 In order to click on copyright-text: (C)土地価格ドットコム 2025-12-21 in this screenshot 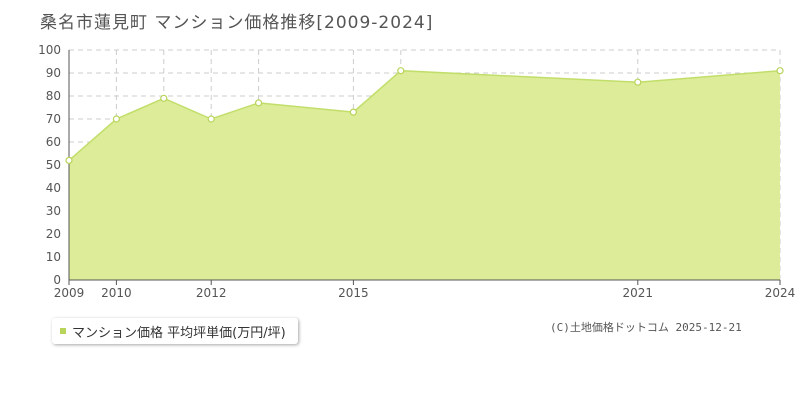, I will do `click(646, 327)`.